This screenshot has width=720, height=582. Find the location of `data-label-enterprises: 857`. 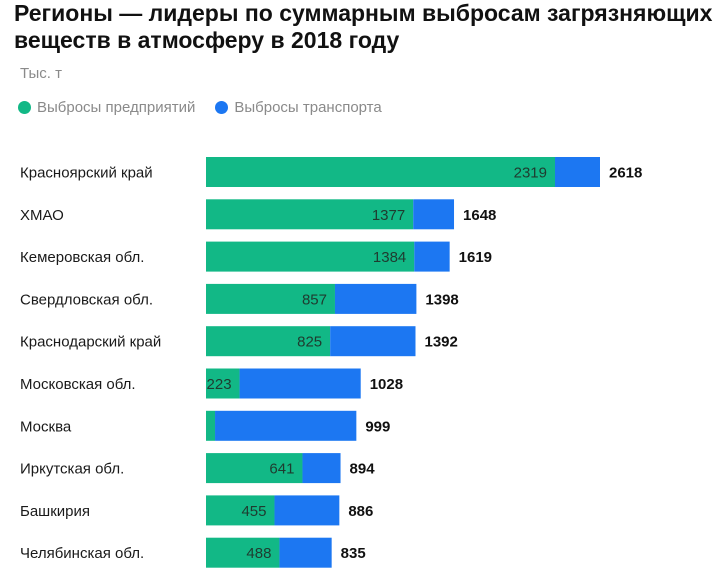

data-label-enterprises: 857 is located at coordinates (314, 299).